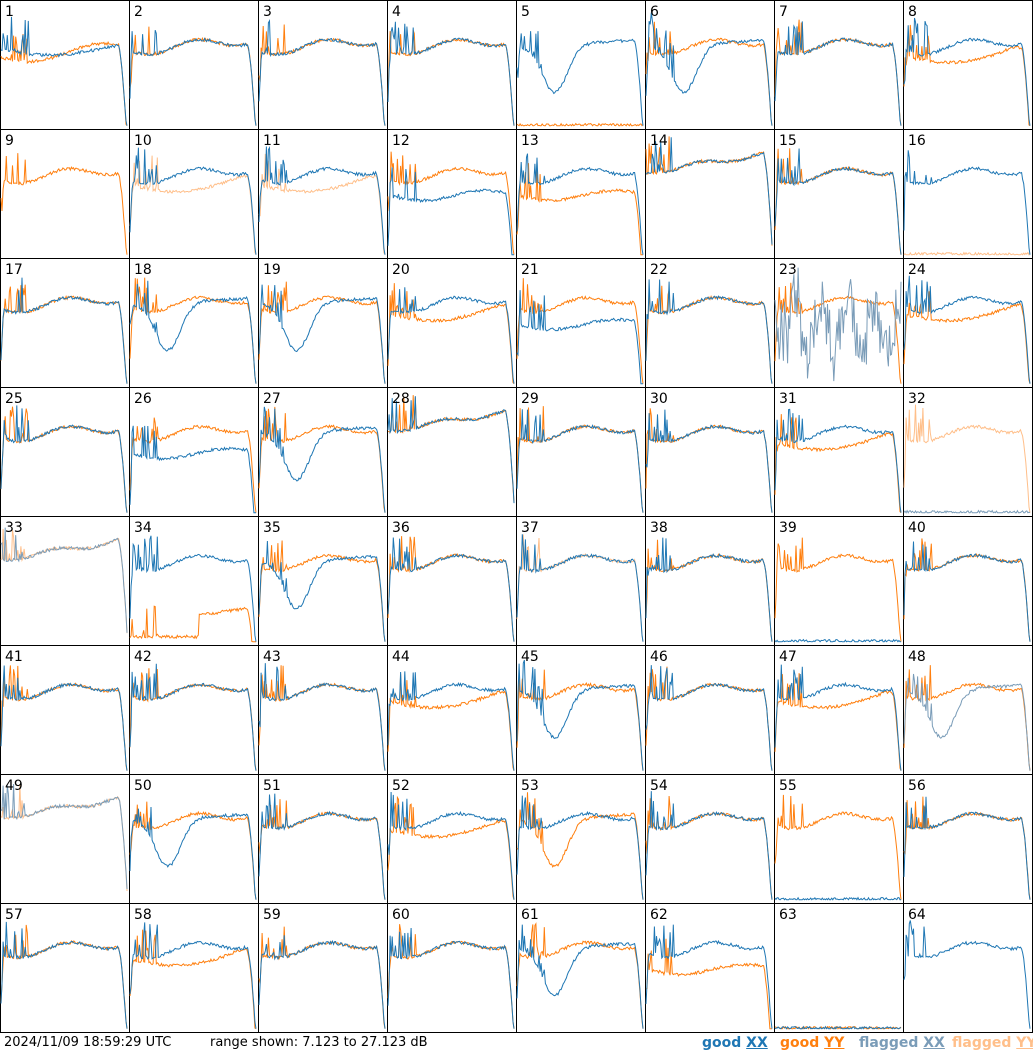  Describe the element at coordinates (917, 915) in the screenshot. I see `antenna-label: 64` at that location.